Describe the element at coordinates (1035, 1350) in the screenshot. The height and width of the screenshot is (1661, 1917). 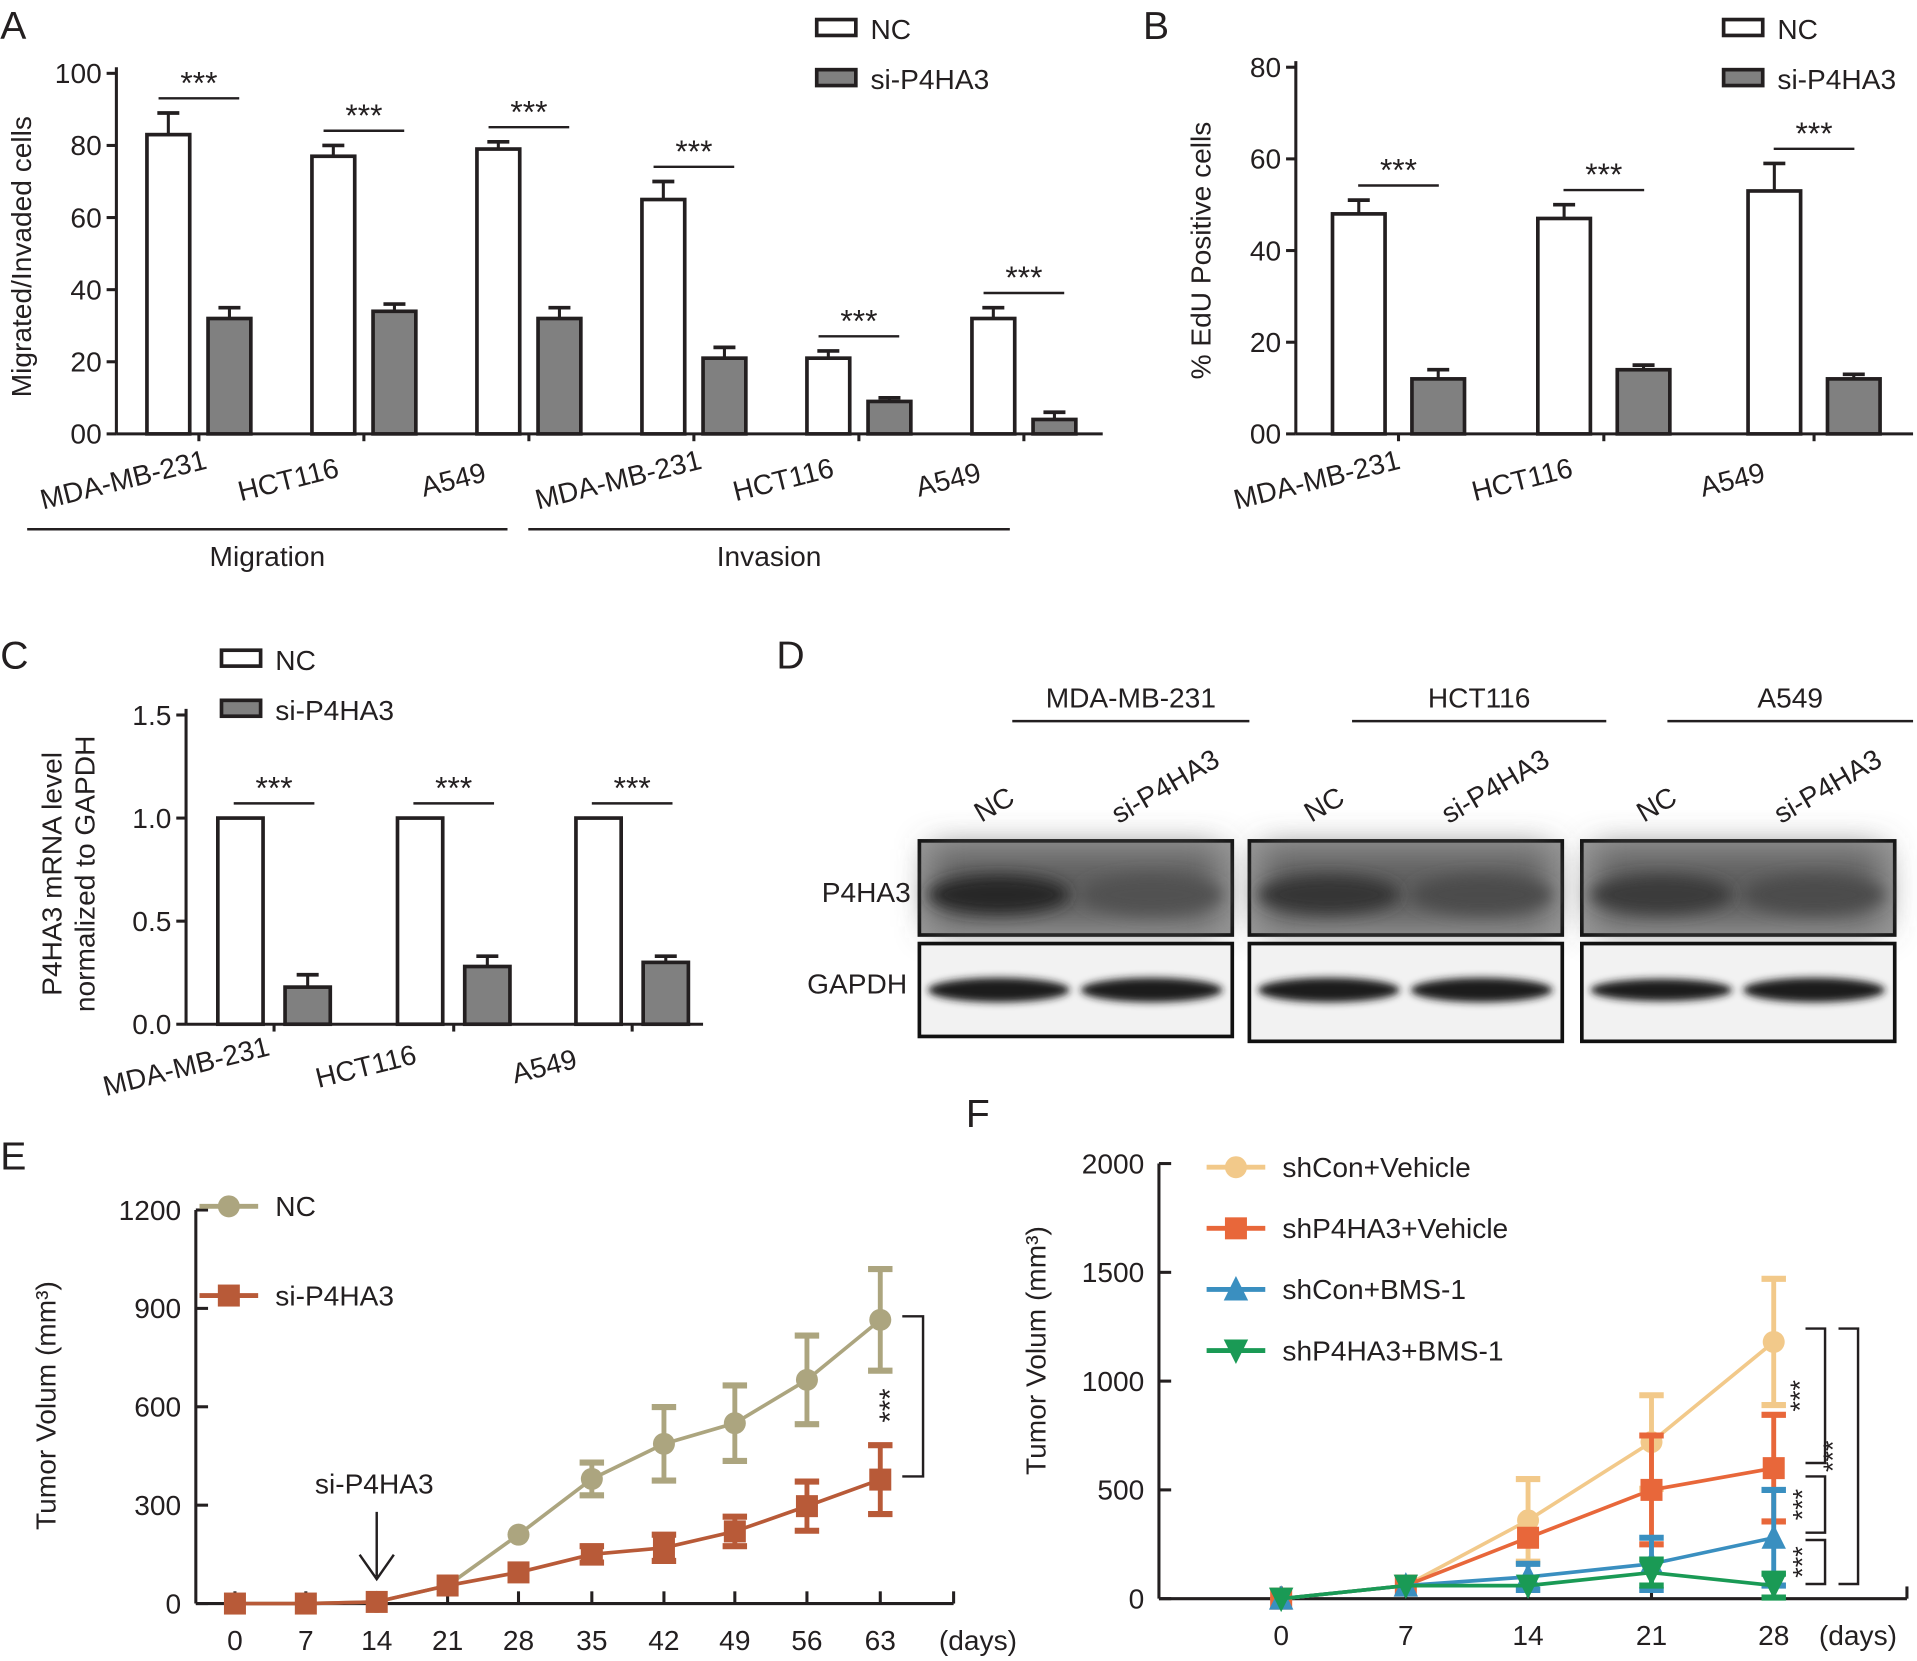
I see `y-axis-label: Tumor Volum (mm³)` at that location.